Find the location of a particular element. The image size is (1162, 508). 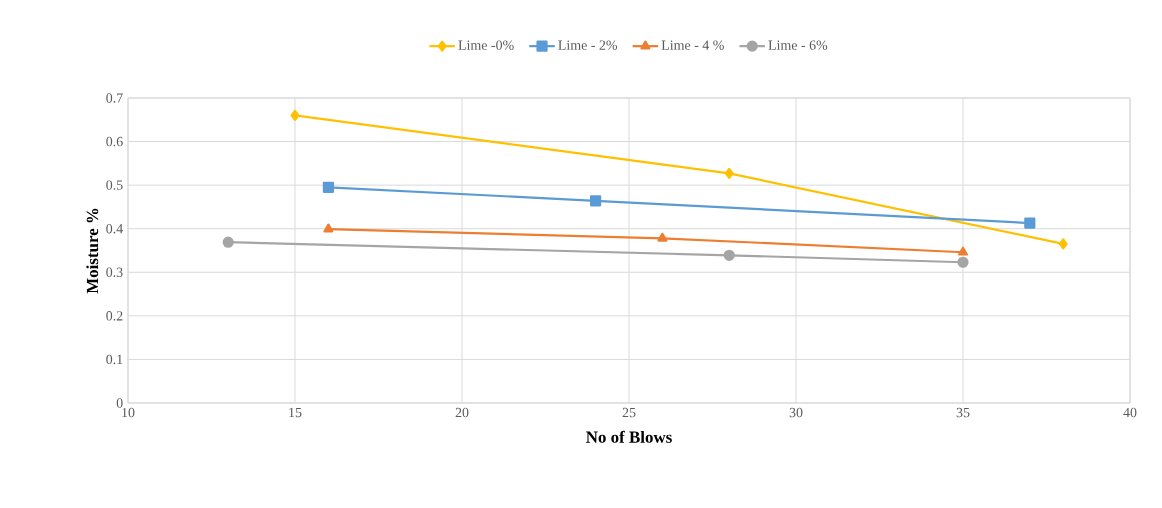

legend-label: Lime - 2% is located at coordinates (588, 45).